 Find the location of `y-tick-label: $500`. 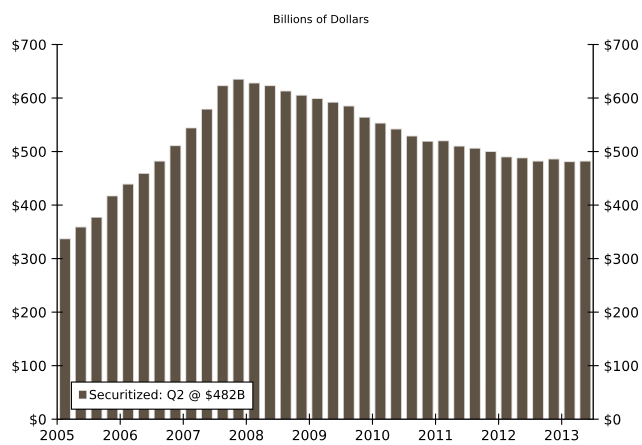

y-tick-label: $500 is located at coordinates (29, 152).